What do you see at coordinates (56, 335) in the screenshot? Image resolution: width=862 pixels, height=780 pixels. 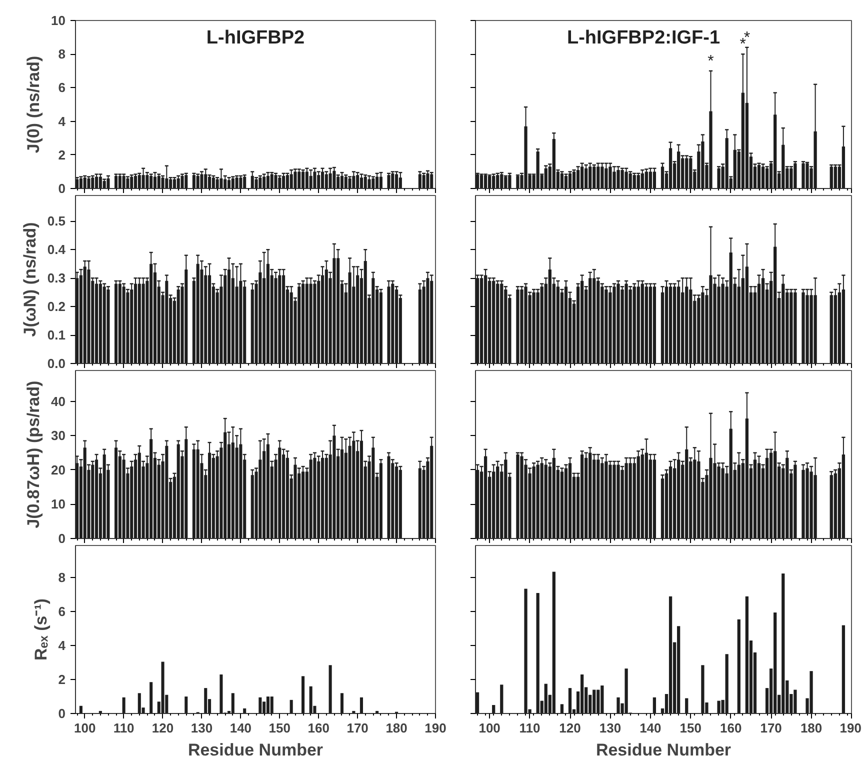 I see `y-tick-label: 0.1` at bounding box center [56, 335].